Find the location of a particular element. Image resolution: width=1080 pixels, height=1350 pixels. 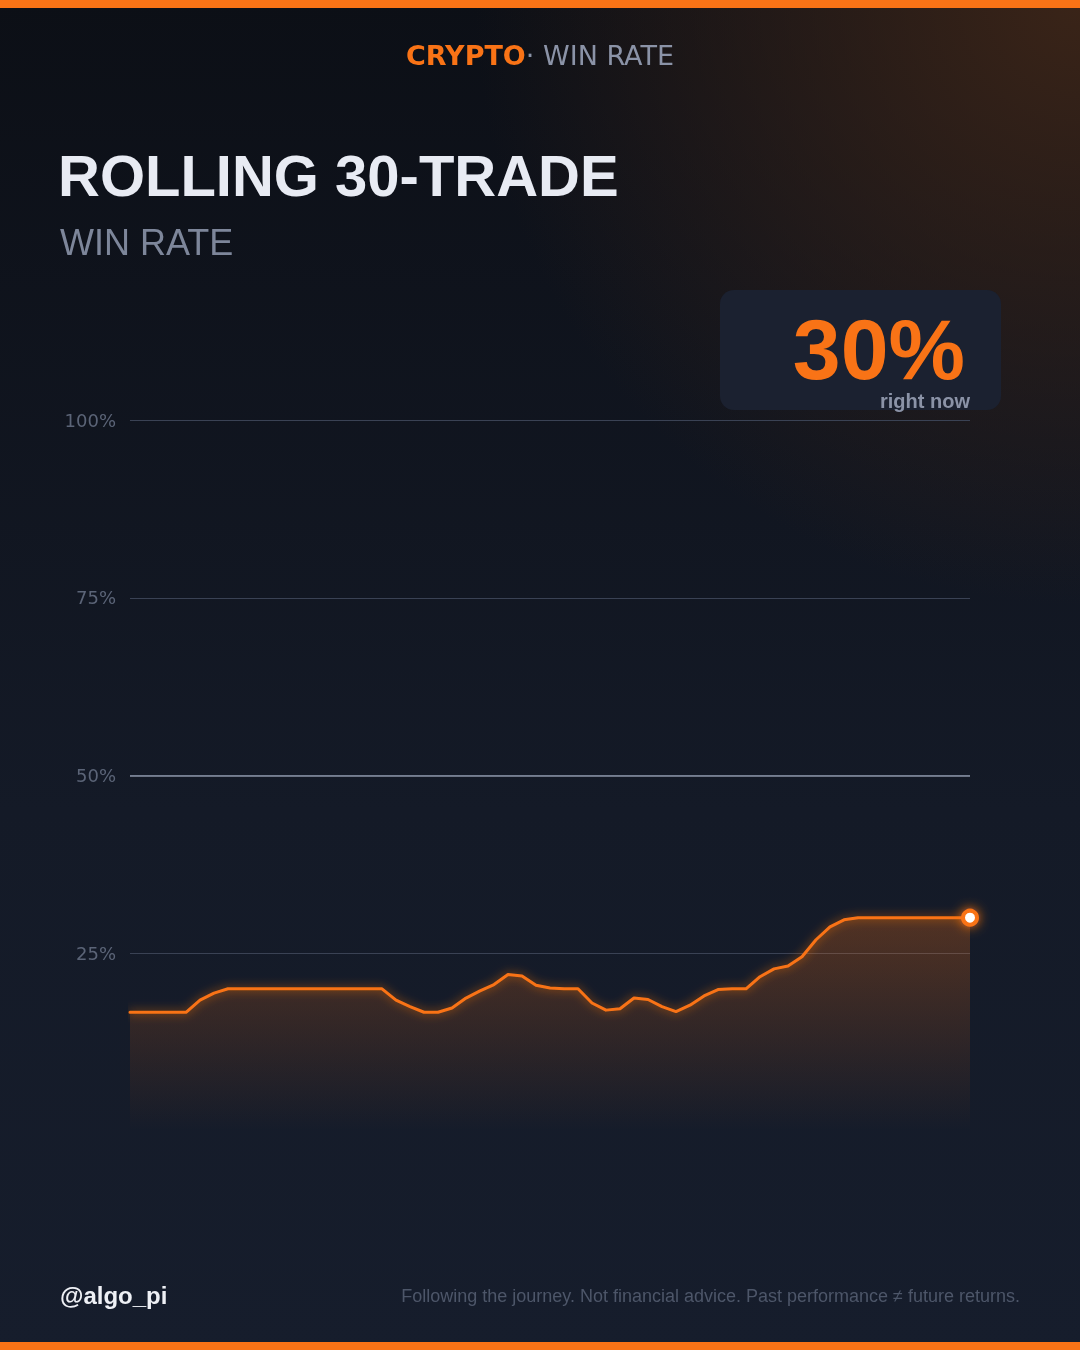

y-tick-label: 25% is located at coordinates (95, 953).